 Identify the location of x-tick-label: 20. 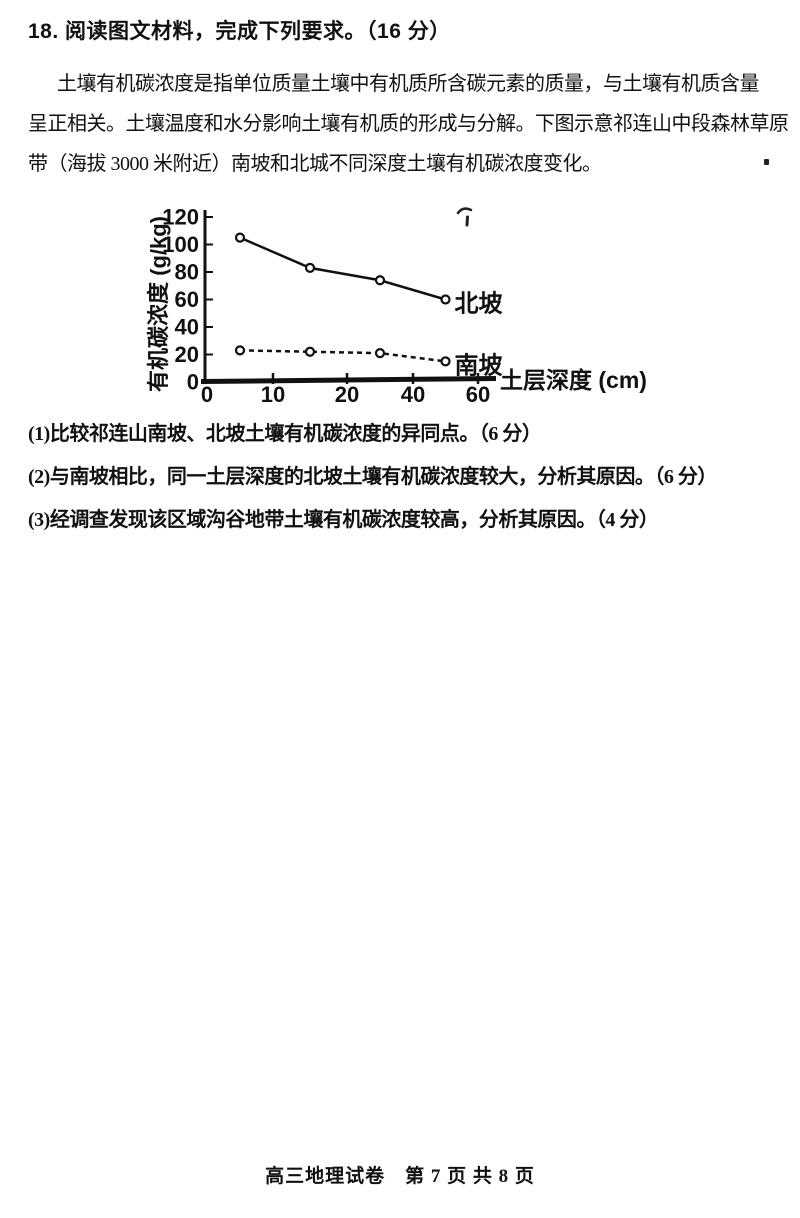
(347, 394).